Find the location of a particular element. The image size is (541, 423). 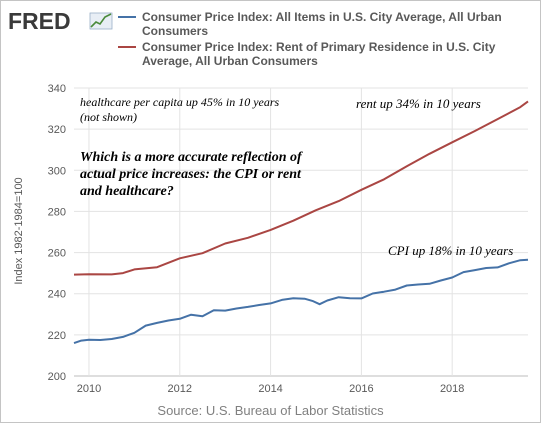

x-tick-2014: 2014 is located at coordinates (270, 389).